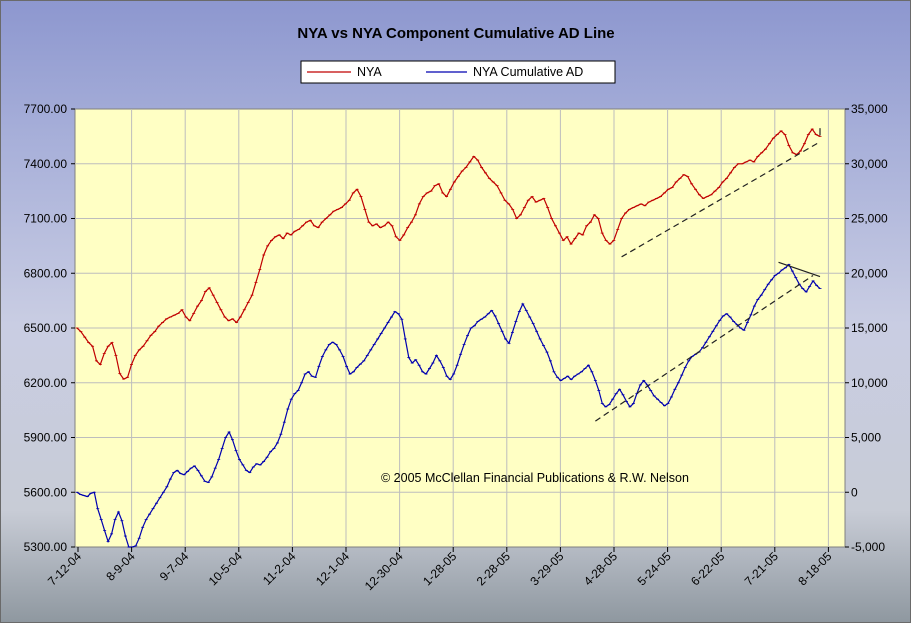  I want to click on x-tick-label: 12-30-04, so click(384, 571).